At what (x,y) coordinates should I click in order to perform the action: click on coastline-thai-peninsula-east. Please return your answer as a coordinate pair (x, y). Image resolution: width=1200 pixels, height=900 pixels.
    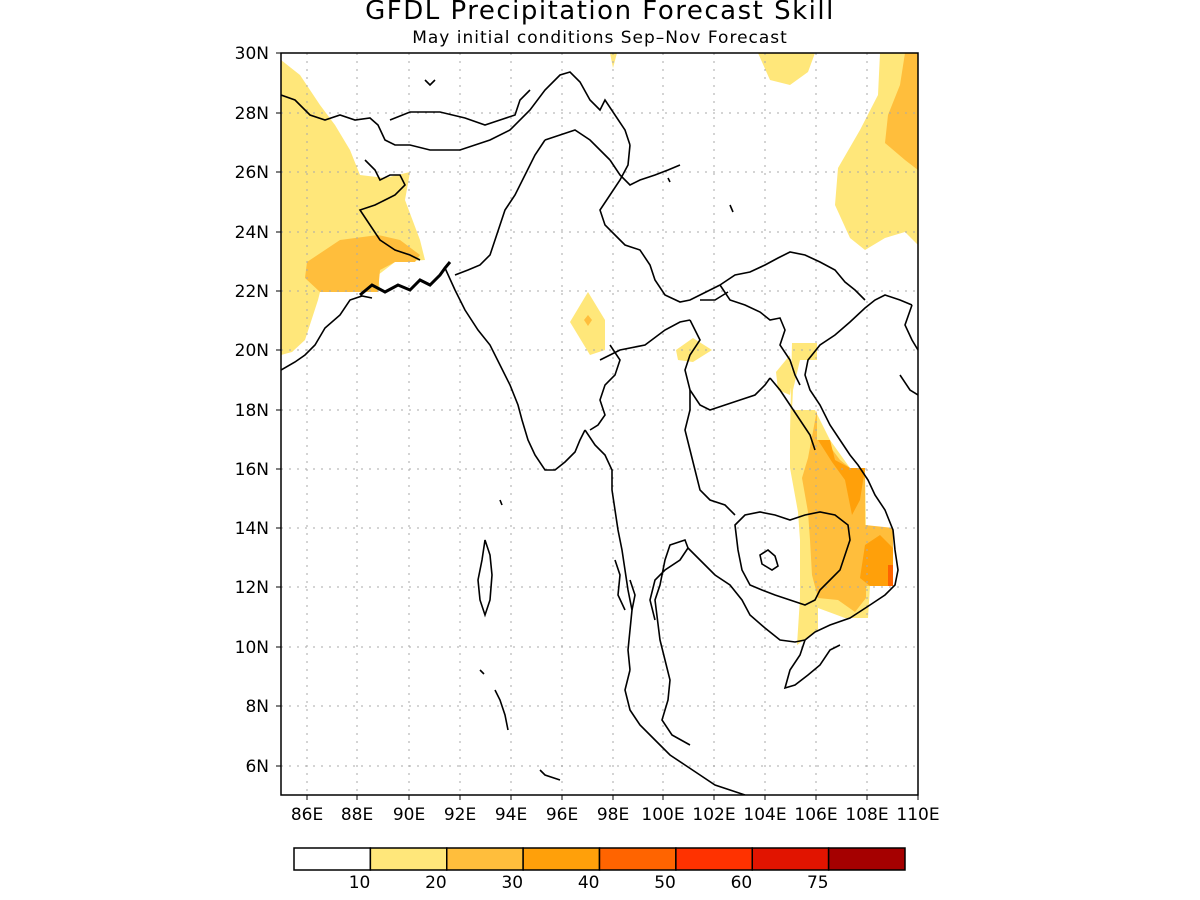
    Looking at the image, I should click on (670, 642).